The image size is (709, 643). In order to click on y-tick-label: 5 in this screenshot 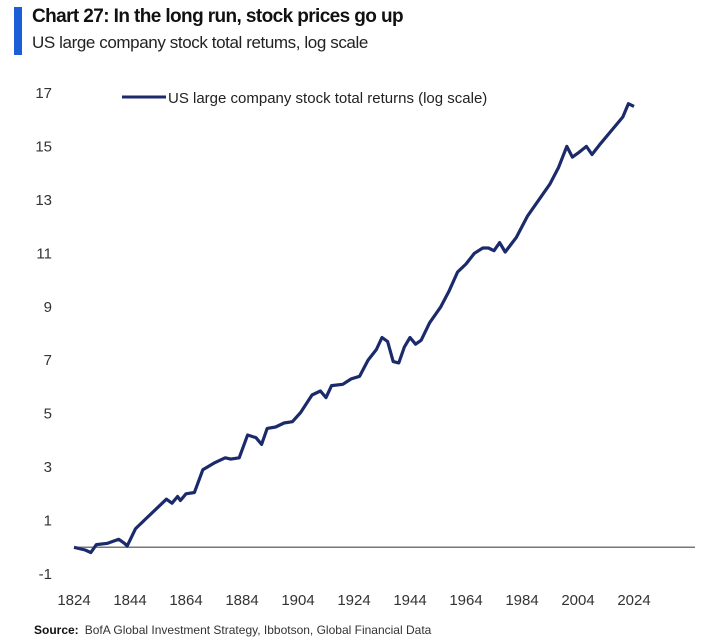, I will do `click(48, 414)`.